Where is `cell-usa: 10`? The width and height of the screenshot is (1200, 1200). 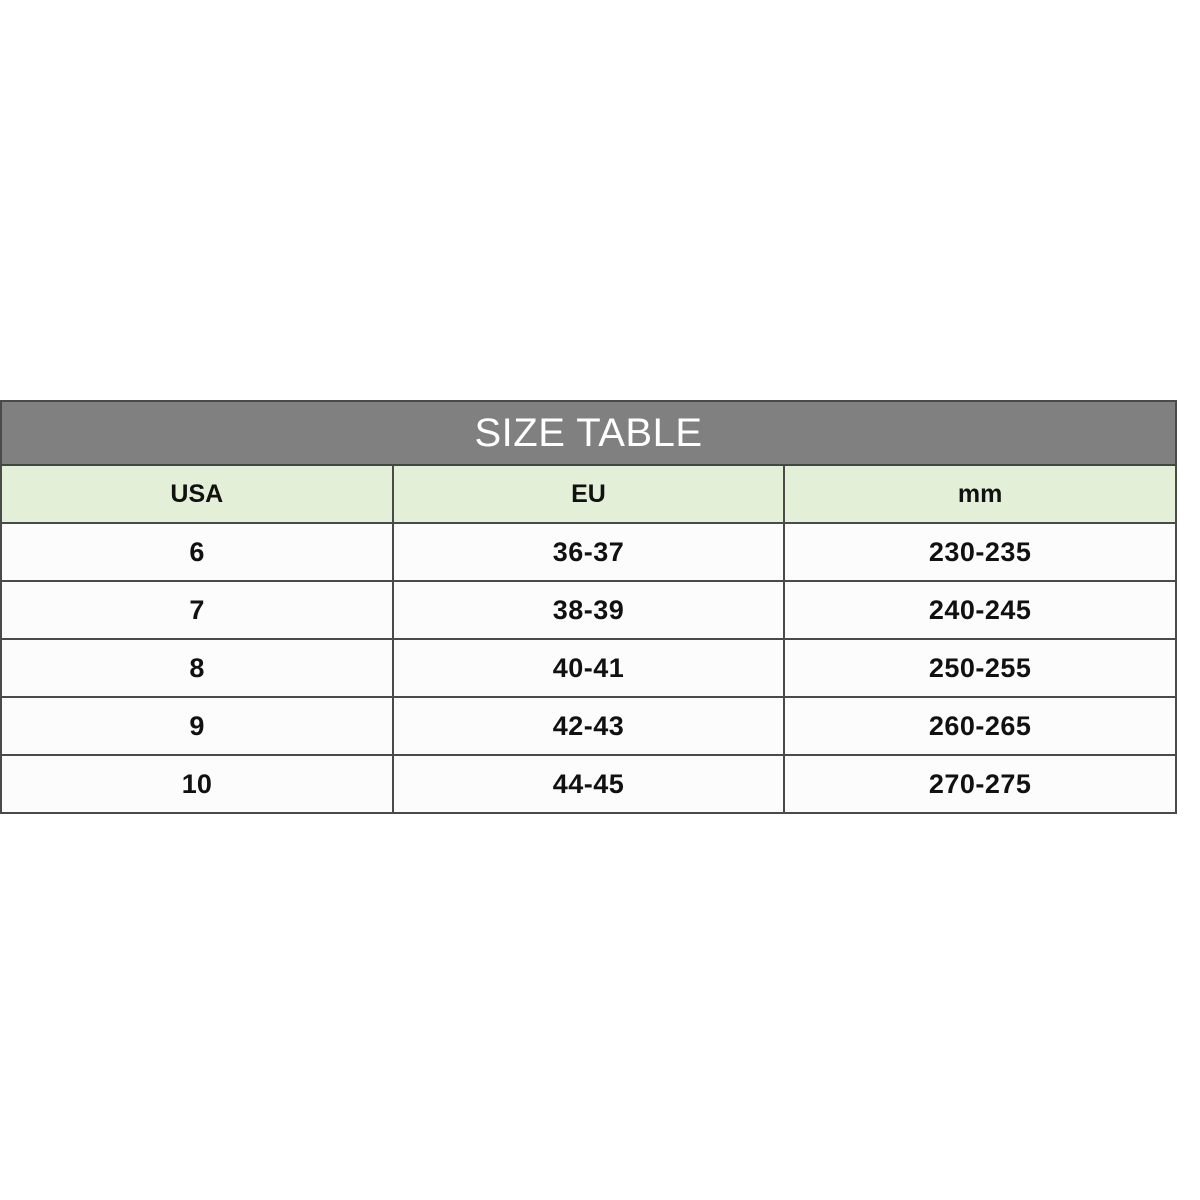 cell-usa: 10 is located at coordinates (197, 784).